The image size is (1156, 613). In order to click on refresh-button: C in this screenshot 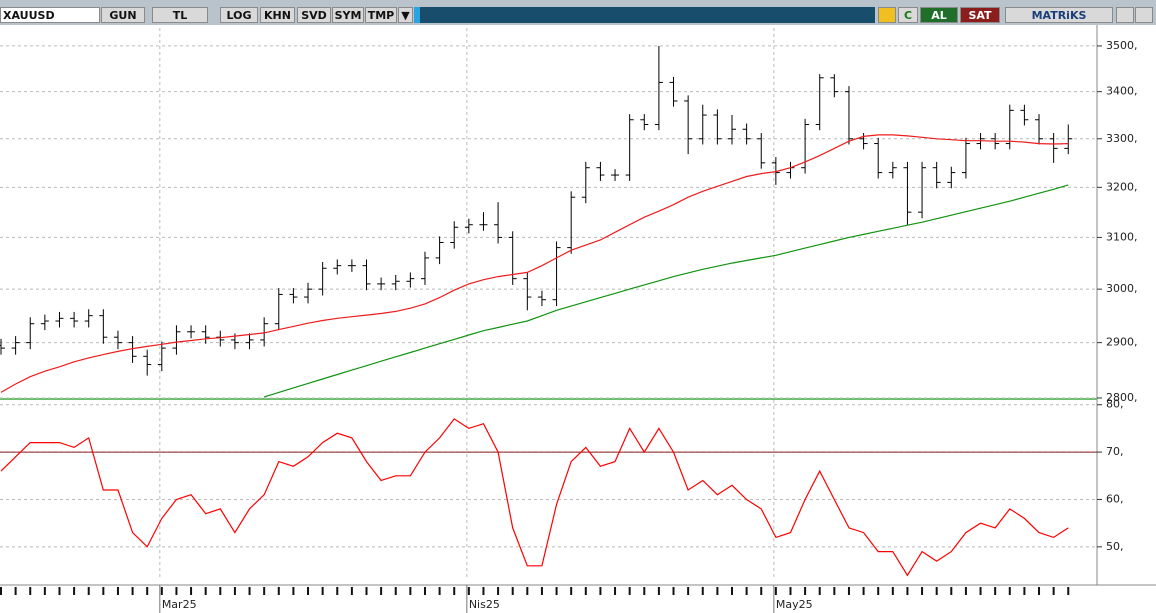, I will do `click(908, 15)`.